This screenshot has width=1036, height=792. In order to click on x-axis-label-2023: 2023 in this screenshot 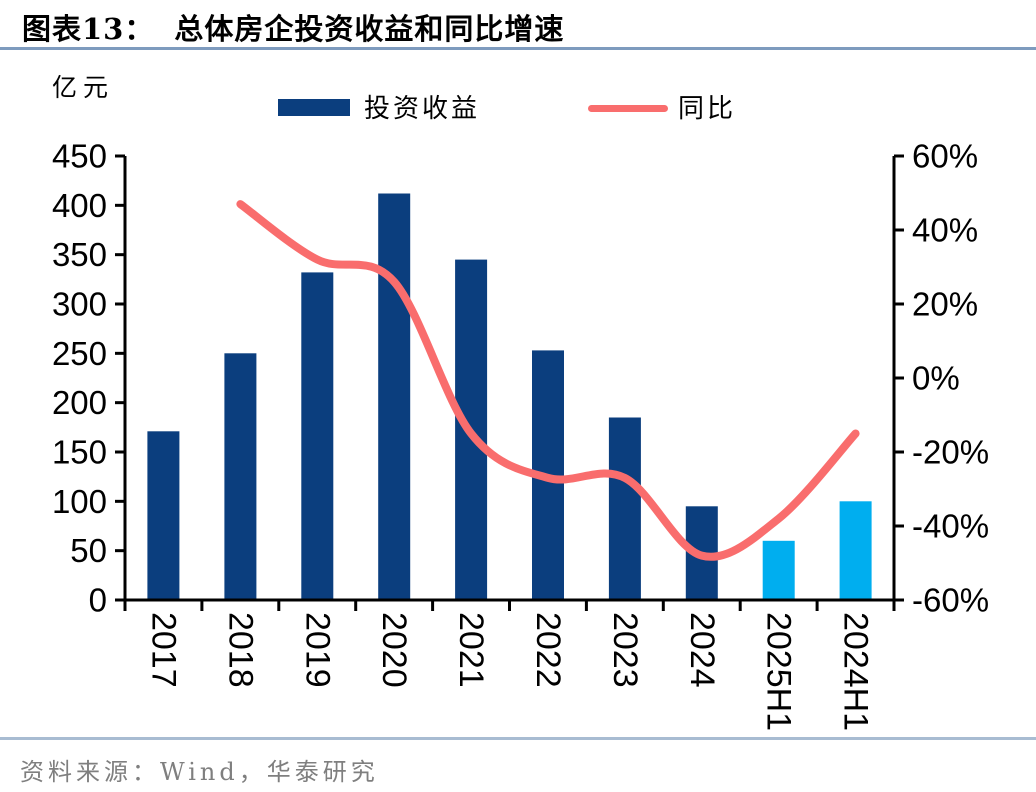, I will do `click(625, 650)`.